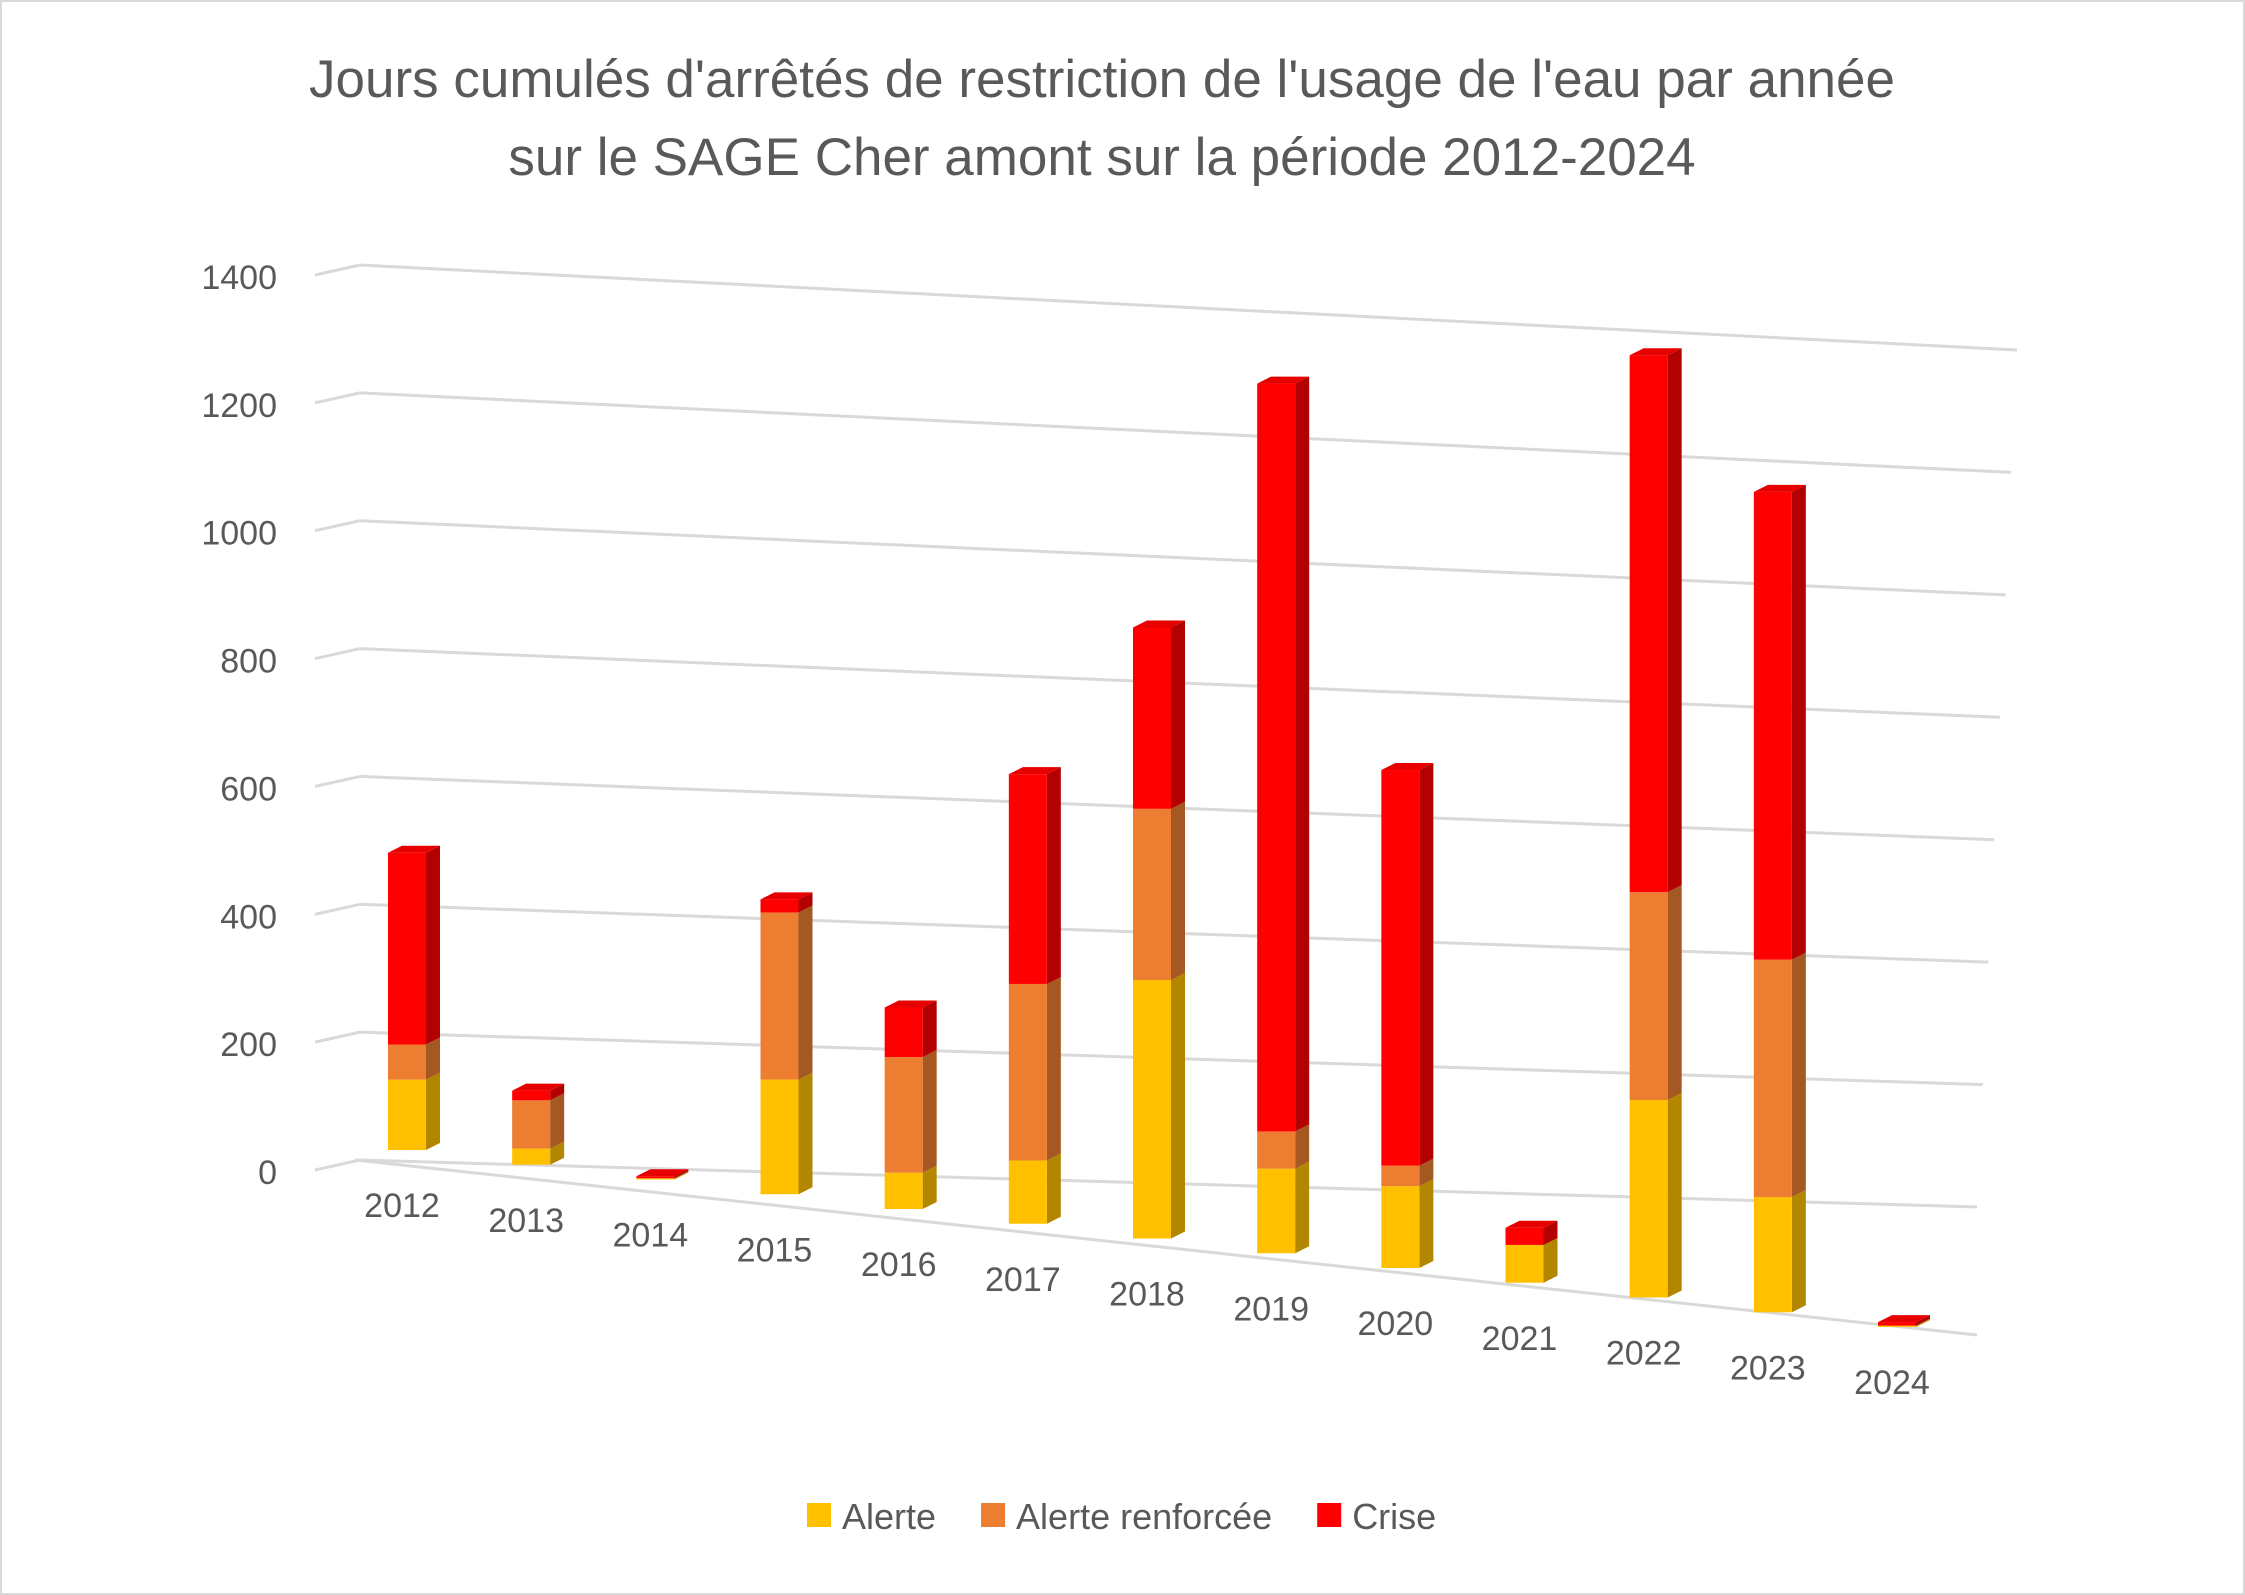 This screenshot has height=1595, width=2245. I want to click on legend: Alerte Alerte renforcée Crise, so click(1121, 1516).